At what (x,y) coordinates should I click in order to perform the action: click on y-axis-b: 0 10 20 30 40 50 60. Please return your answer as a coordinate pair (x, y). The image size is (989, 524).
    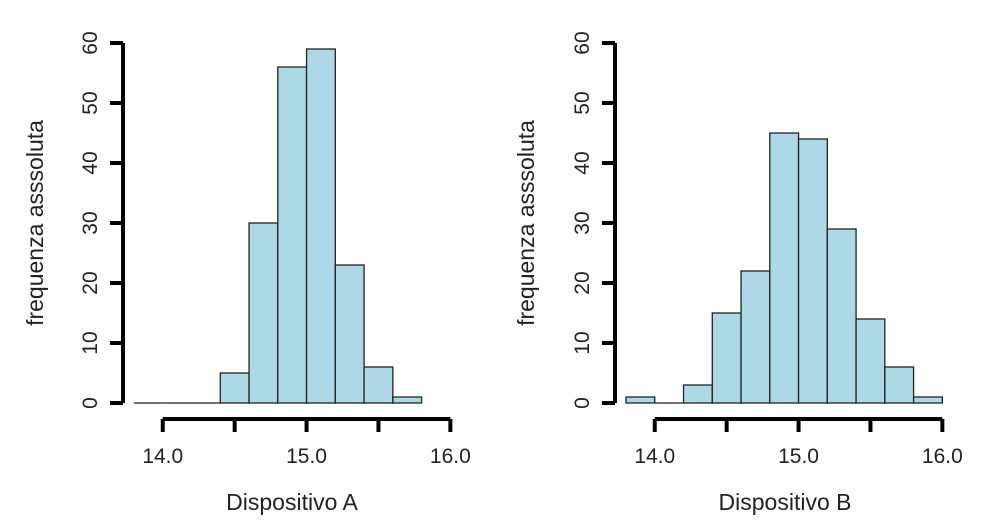
    Looking at the image, I should click on (594, 220).